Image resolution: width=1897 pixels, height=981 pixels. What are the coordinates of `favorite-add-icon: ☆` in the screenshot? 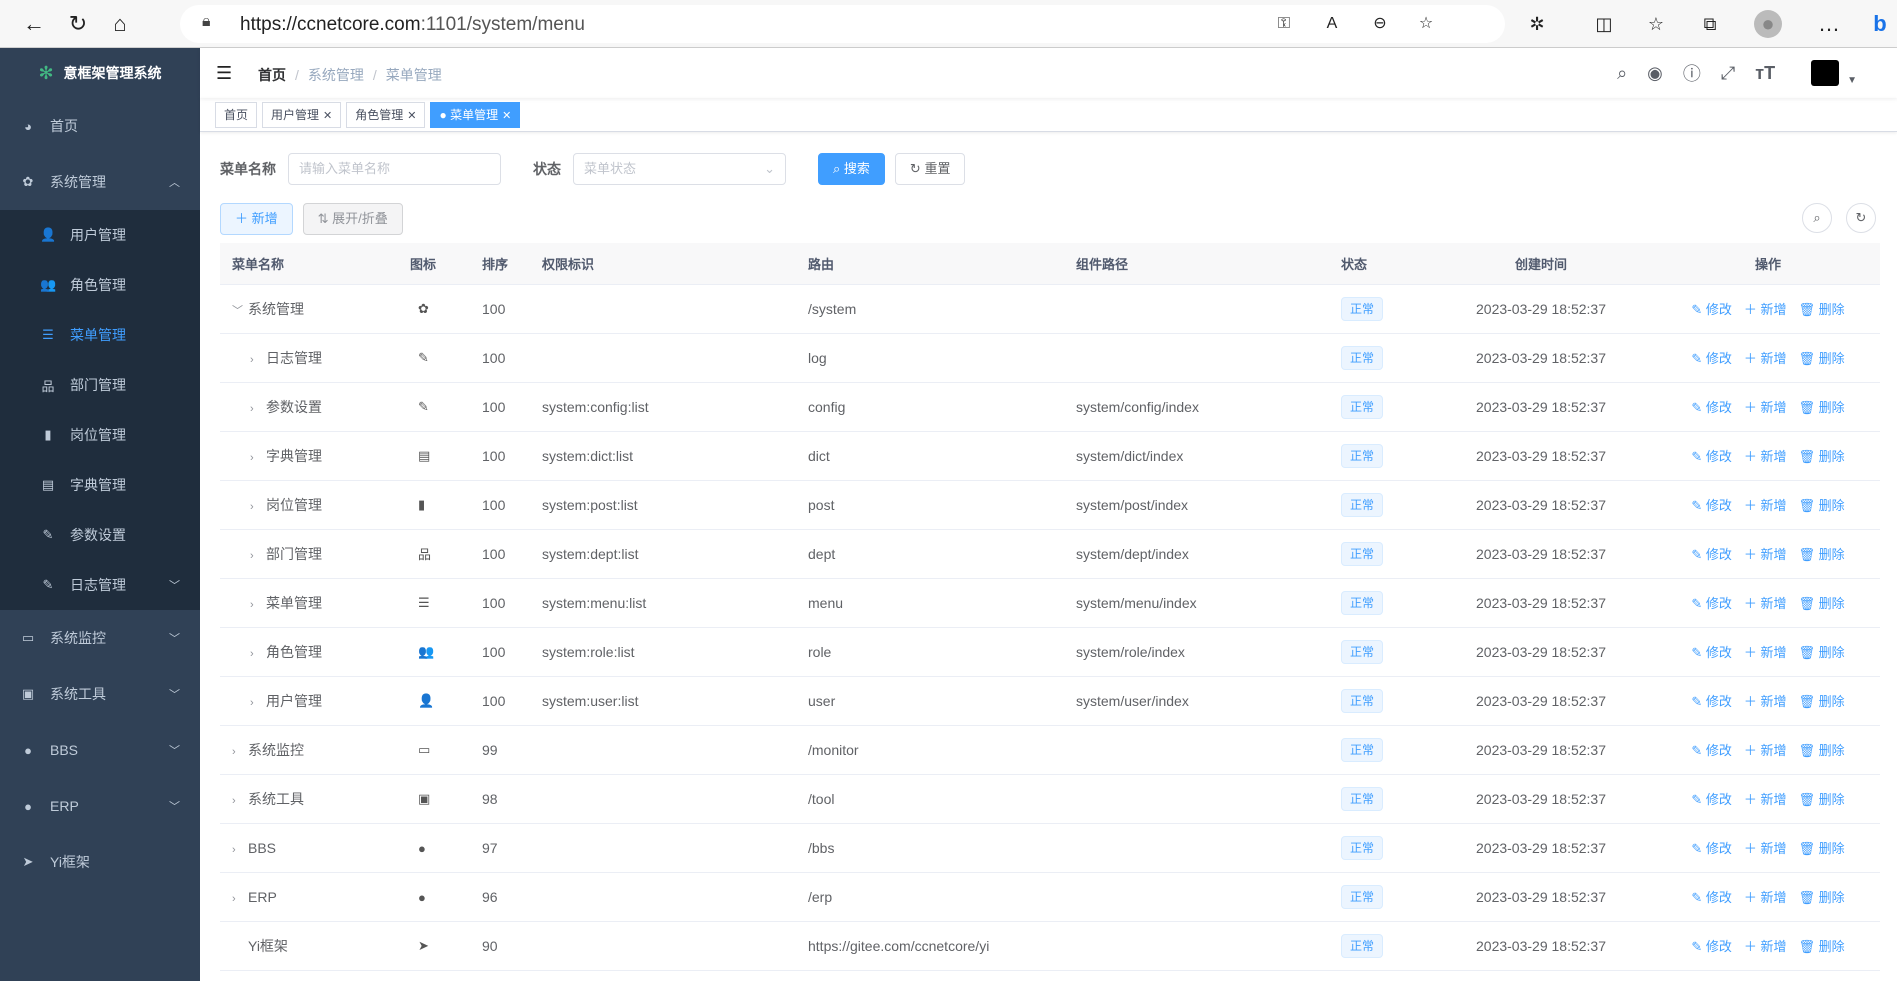 It's located at (1426, 23).